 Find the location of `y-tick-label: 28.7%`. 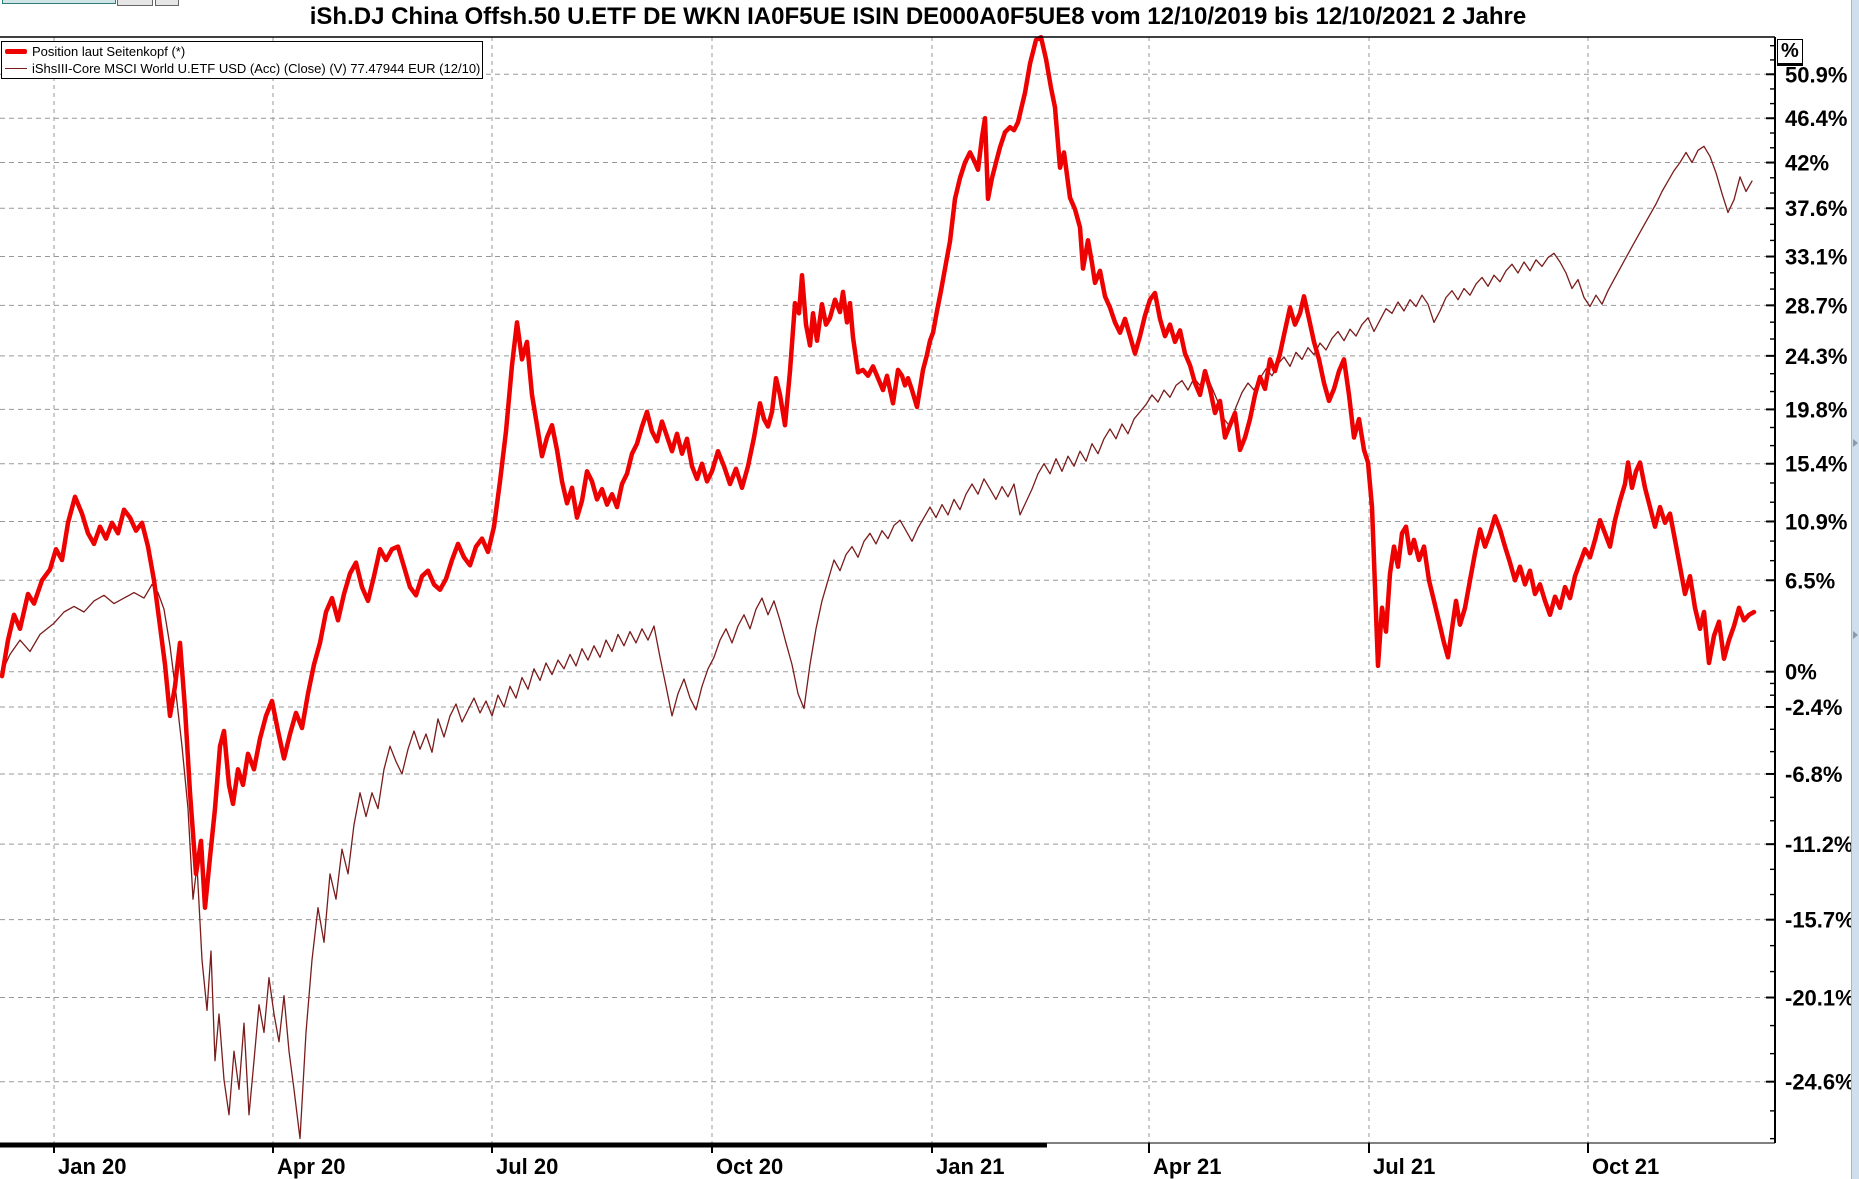

y-tick-label: 28.7% is located at coordinates (1816, 305).